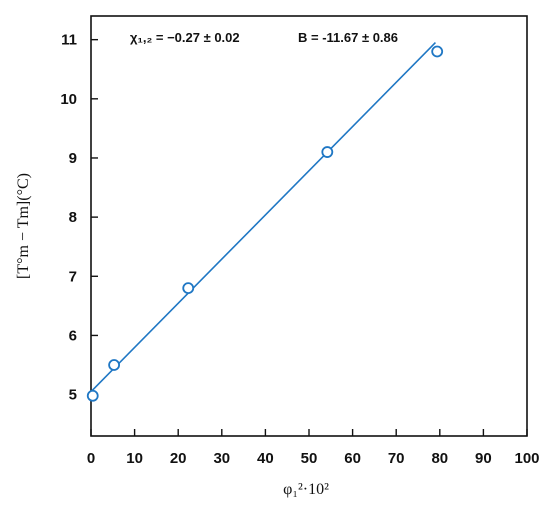 Image resolution: width=550 pixels, height=506 pixels. I want to click on x-tick-label: 50, so click(309, 458).